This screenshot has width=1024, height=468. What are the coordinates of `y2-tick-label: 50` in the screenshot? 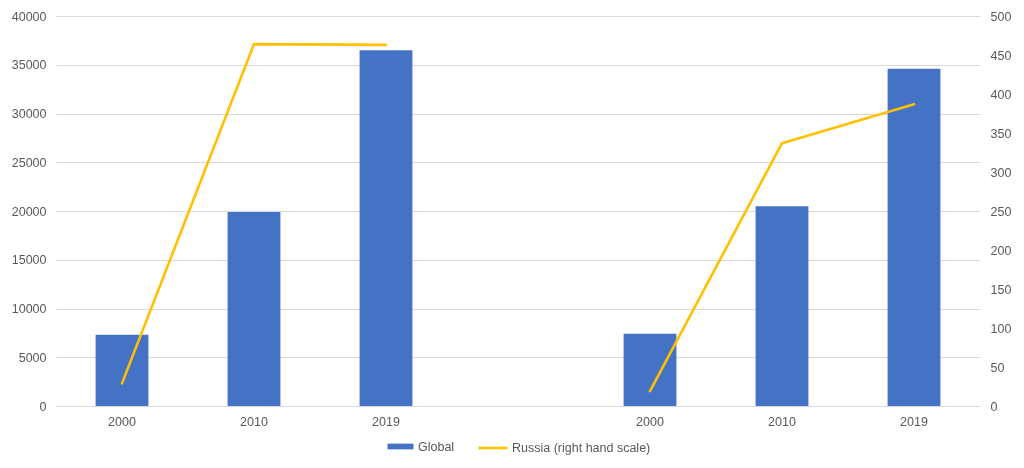 It's located at (997, 367).